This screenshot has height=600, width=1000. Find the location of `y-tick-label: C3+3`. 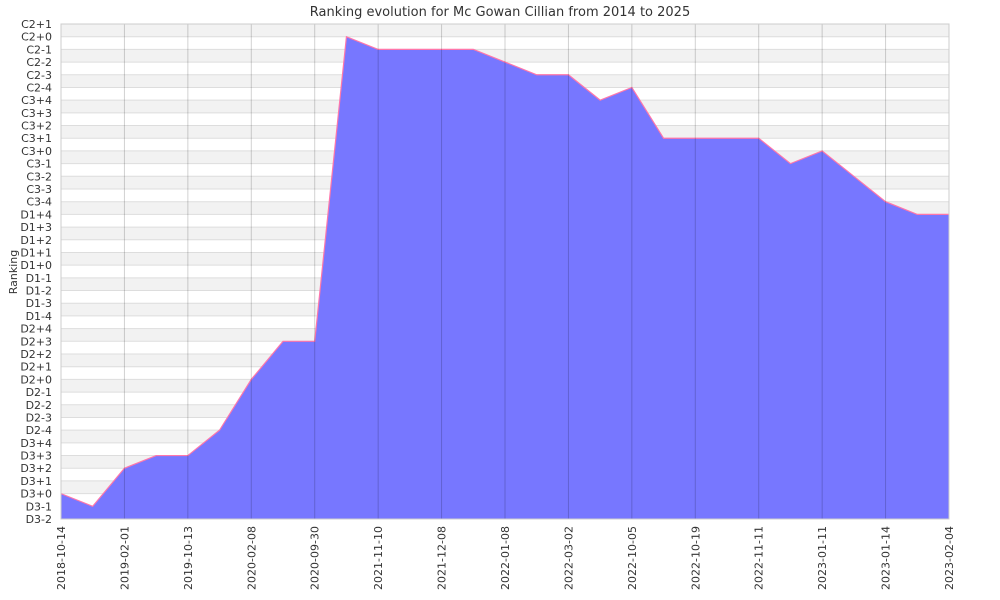

y-tick-label: C3+3 is located at coordinates (36, 113).